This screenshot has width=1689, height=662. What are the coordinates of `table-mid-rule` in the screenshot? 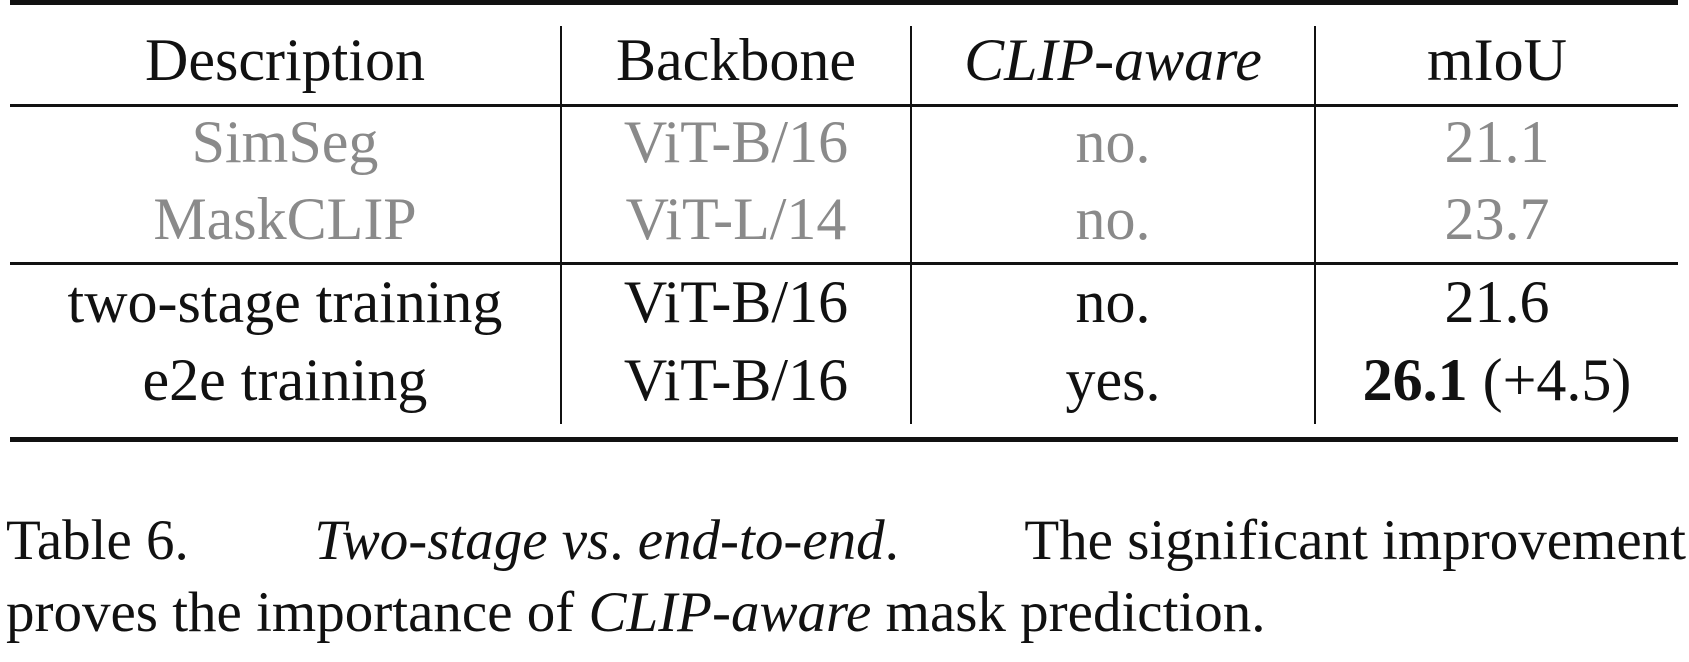 It's located at (844, 263).